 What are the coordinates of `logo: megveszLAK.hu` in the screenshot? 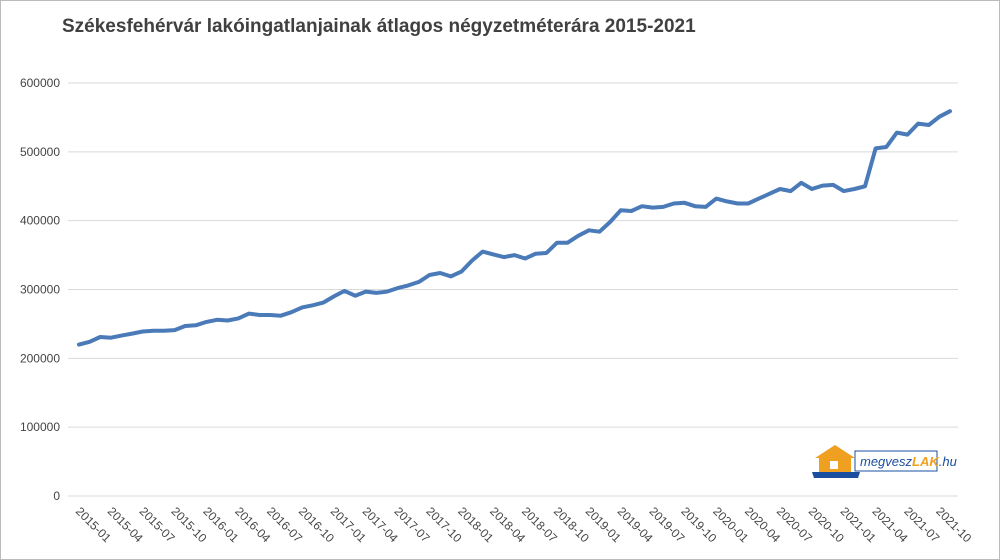 It's located at (884, 461).